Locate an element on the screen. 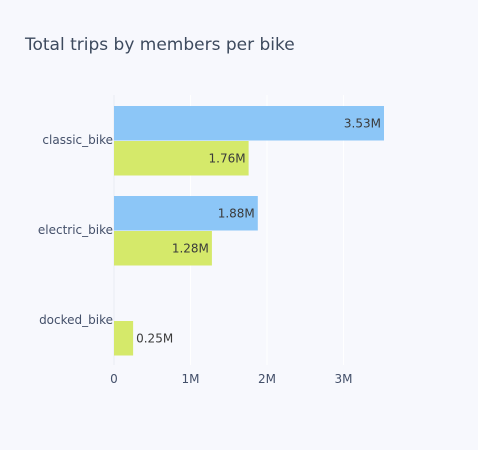  chart-title: Total trips by members per bike is located at coordinates (159, 45).